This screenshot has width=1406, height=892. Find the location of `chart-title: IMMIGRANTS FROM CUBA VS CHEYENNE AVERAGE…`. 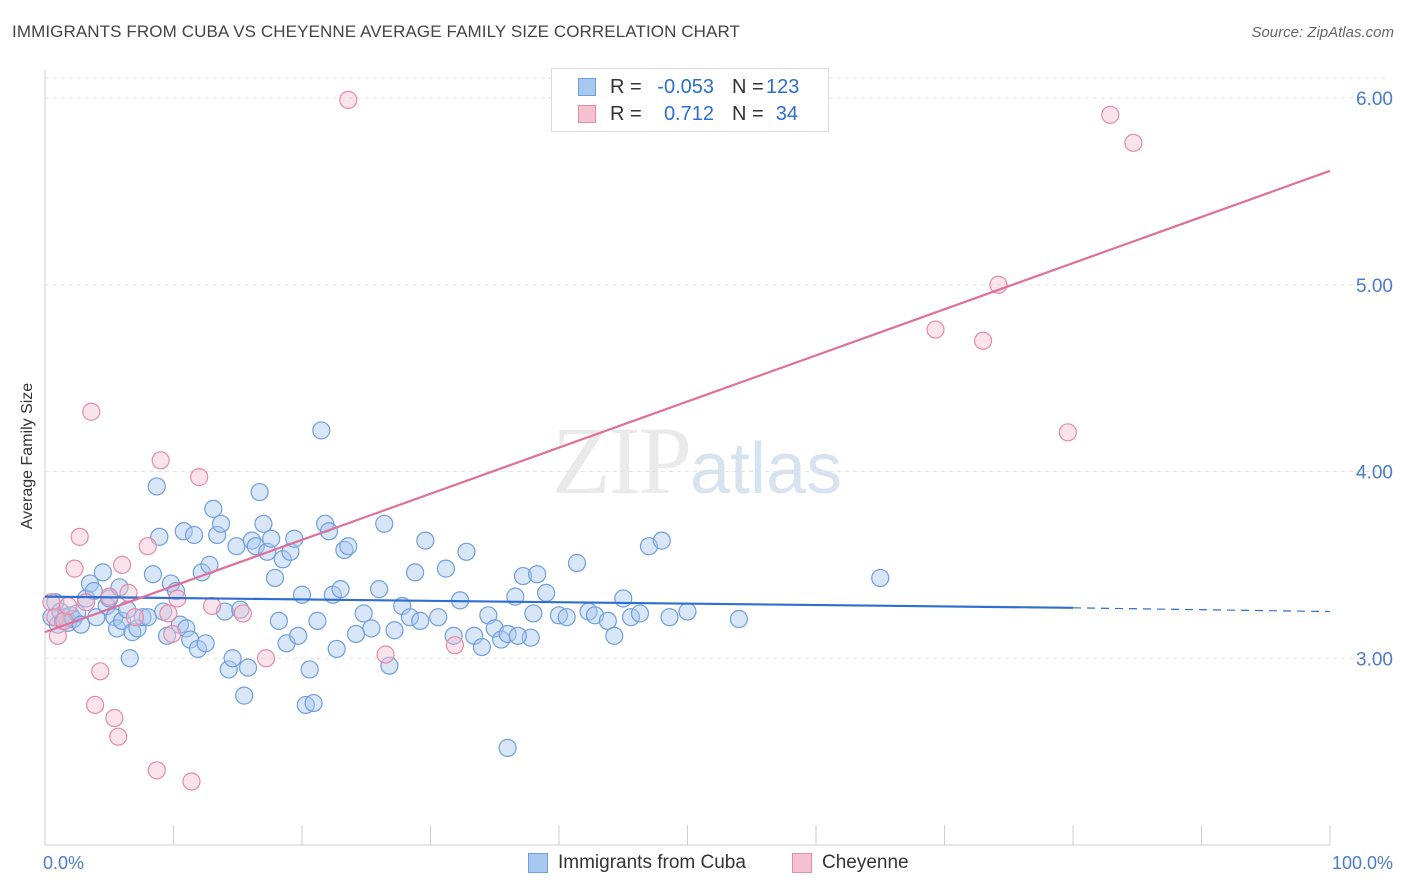

chart-title: IMMIGRANTS FROM CUBA VS CHEYENNE AVERAGE… is located at coordinates (376, 31).